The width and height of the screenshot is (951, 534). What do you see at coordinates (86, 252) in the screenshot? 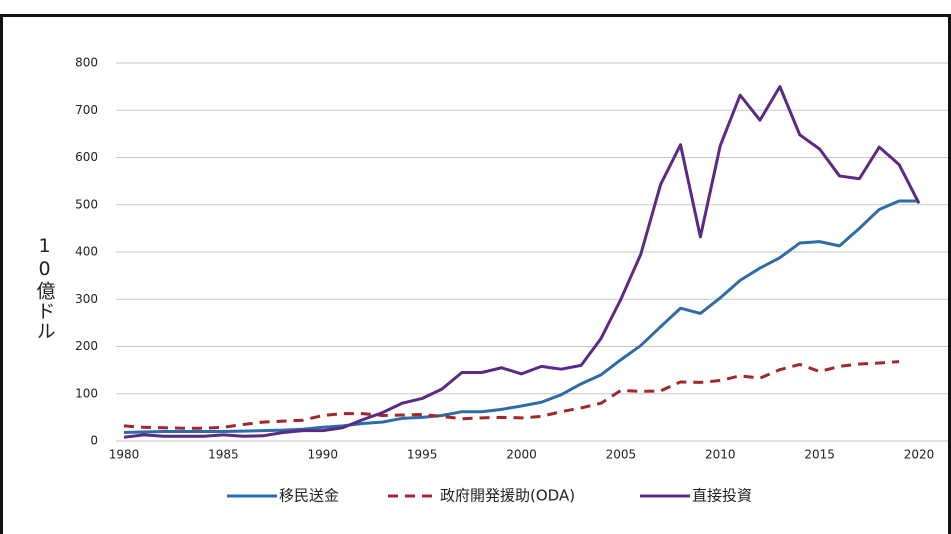
I see `y-tick-label: 400` at bounding box center [86, 252].